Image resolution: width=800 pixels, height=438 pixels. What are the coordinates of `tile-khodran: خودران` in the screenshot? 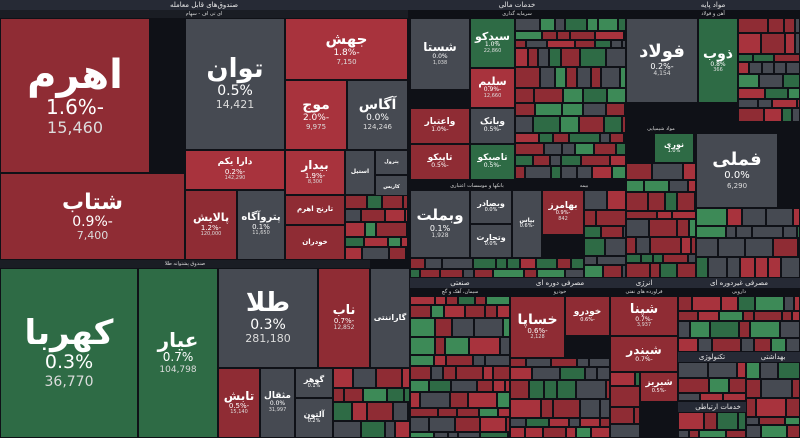 It's located at (315, 242).